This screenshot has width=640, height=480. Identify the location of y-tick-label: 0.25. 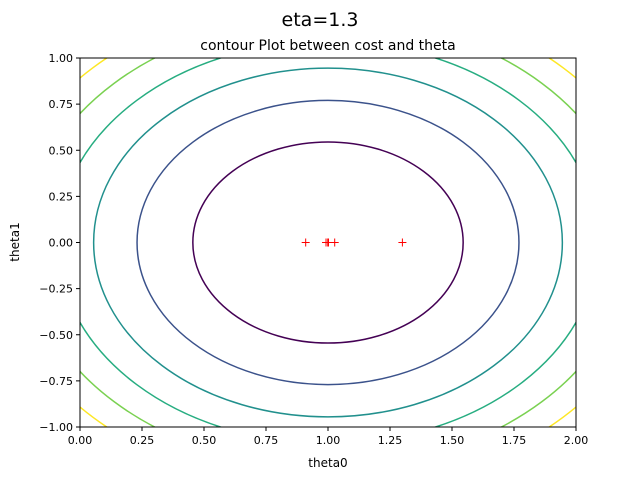
(61, 196).